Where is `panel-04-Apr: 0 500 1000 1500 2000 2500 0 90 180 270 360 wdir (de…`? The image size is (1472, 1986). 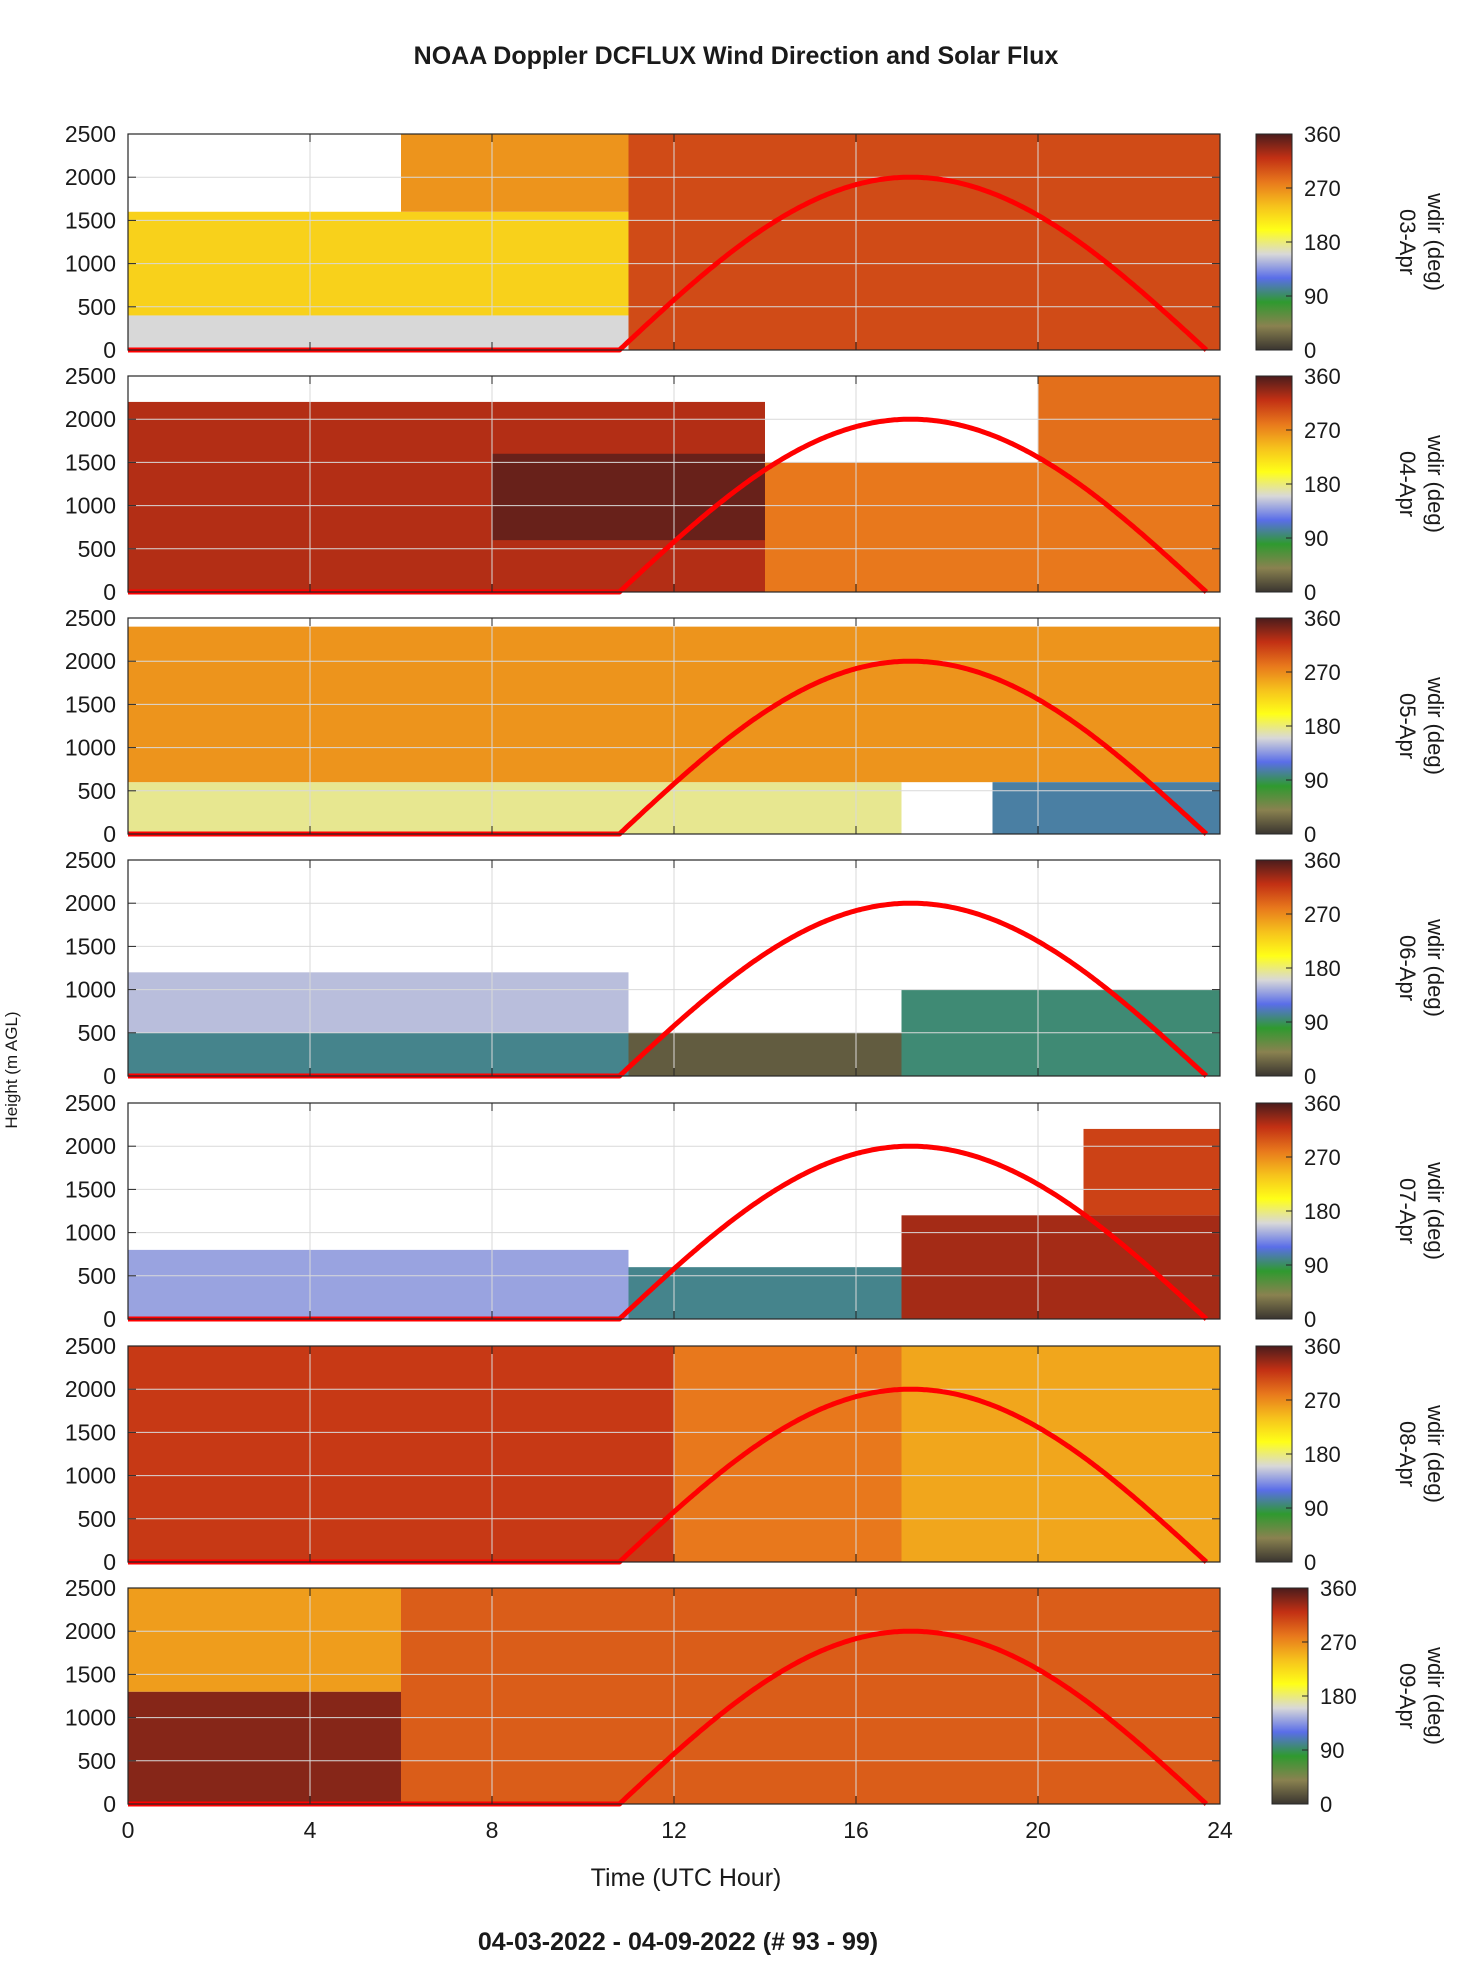 panel-04-Apr: 0 500 1000 1500 2000 2500 0 90 180 270 360 wdir (de… is located at coordinates (756, 484).